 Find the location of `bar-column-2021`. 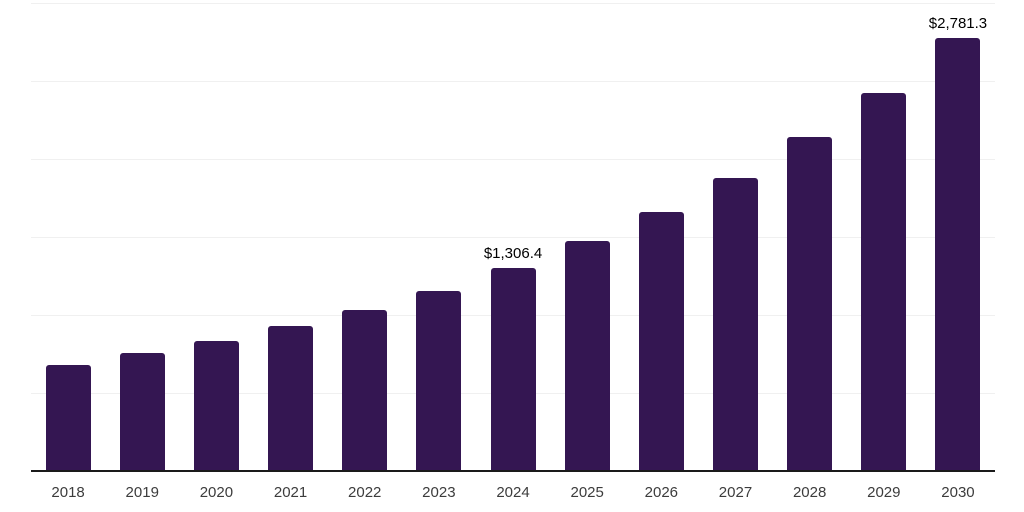

bar-column-2021 is located at coordinates (290, 238).